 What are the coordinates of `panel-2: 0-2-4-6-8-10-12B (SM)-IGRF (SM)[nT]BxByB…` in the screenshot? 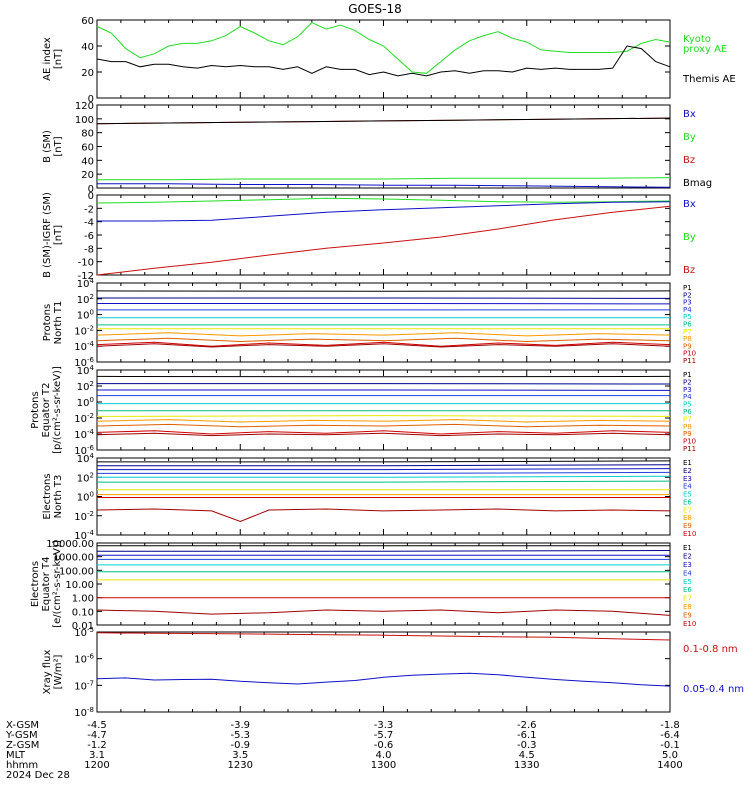 It's located at (369, 236).